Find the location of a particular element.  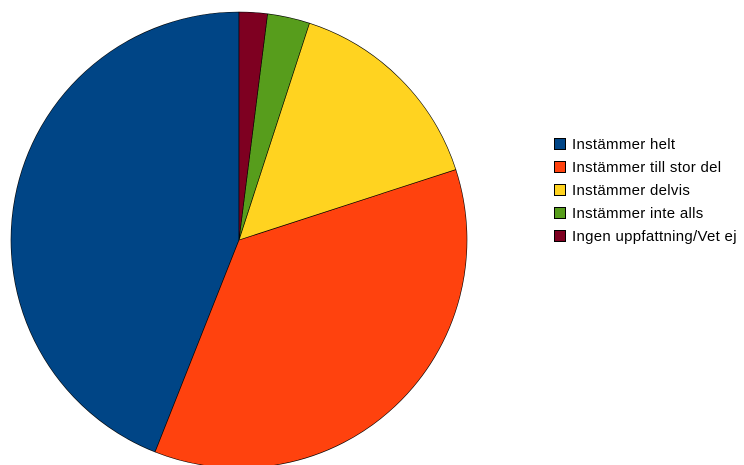

legend-item-ingen-uppfattning: Ingen uppfattning/Vet ej is located at coordinates (646, 236).